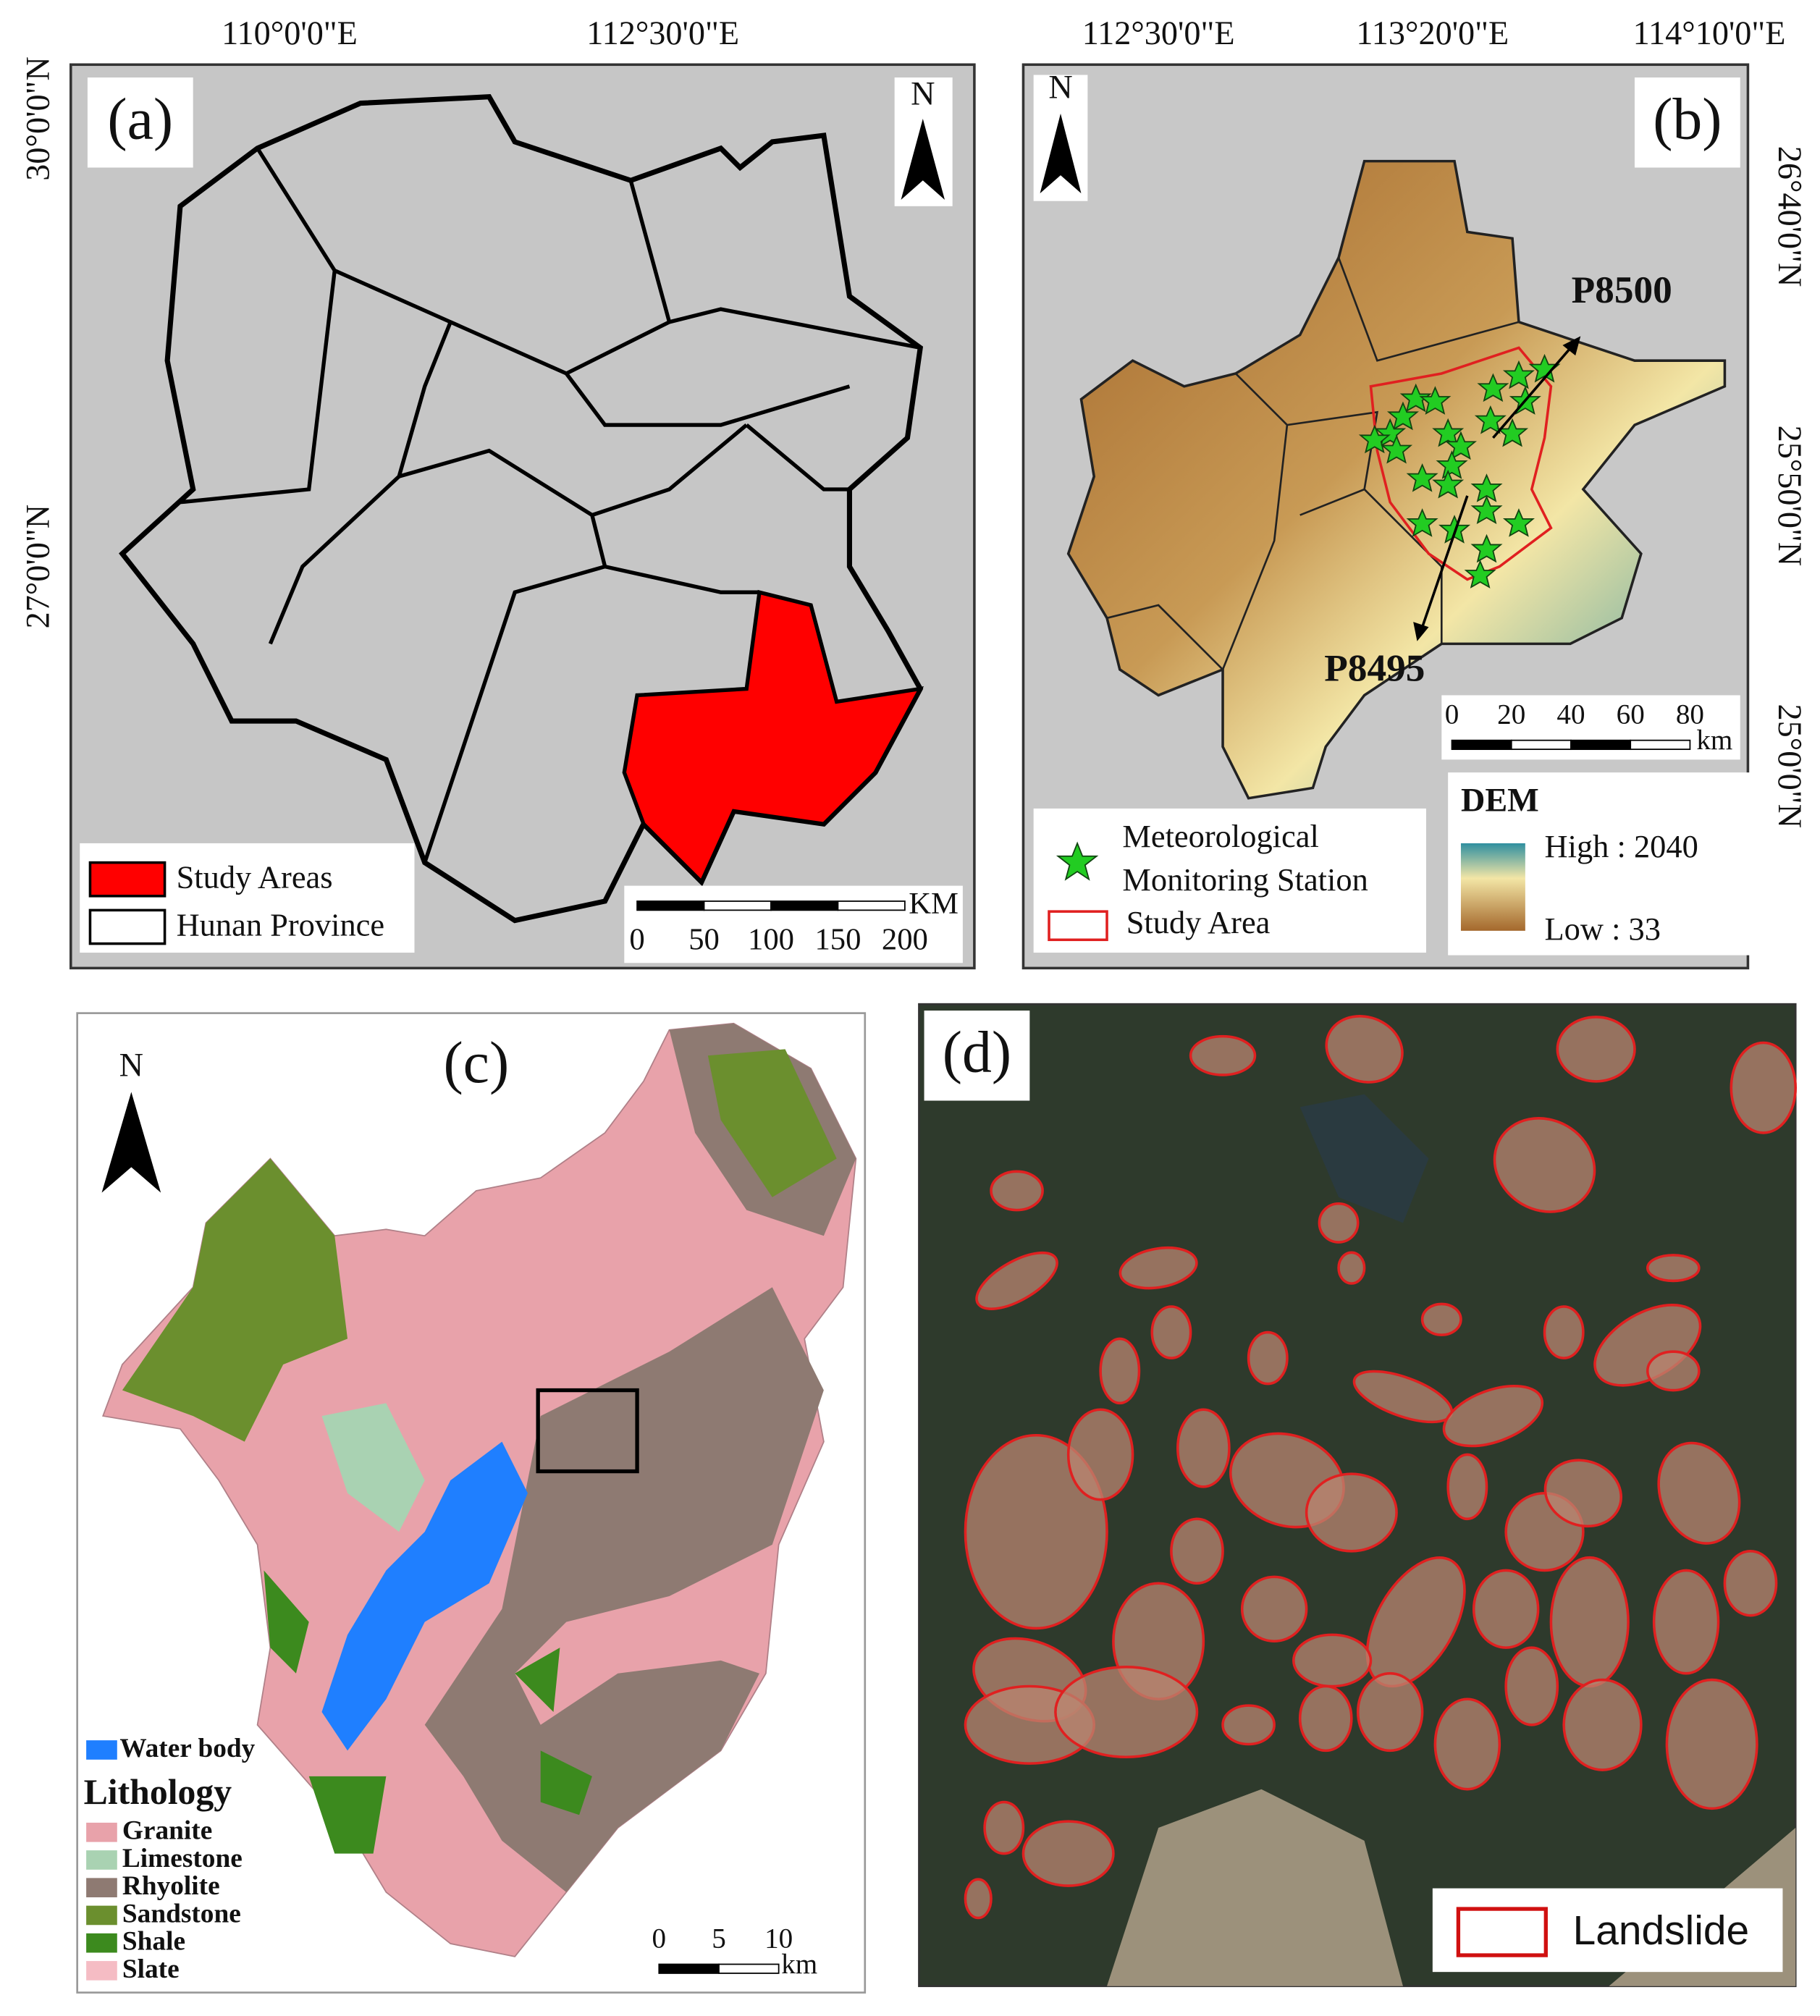  I want to click on scale-label: 5, so click(719, 1939).